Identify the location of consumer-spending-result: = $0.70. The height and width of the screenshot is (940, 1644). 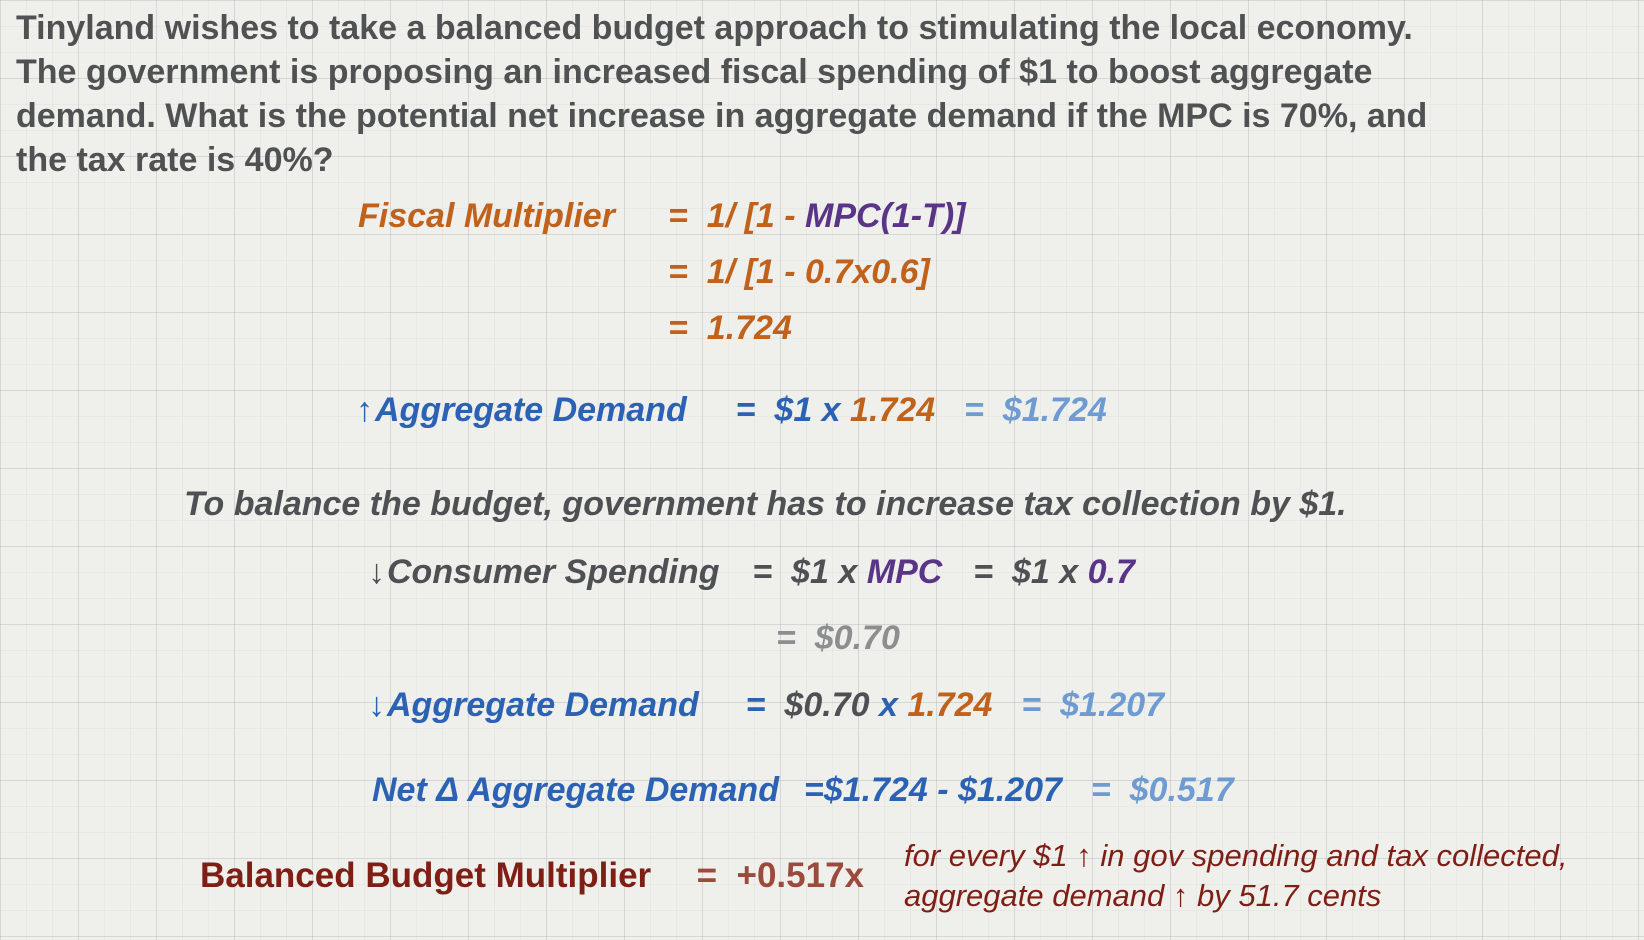
(838, 638).